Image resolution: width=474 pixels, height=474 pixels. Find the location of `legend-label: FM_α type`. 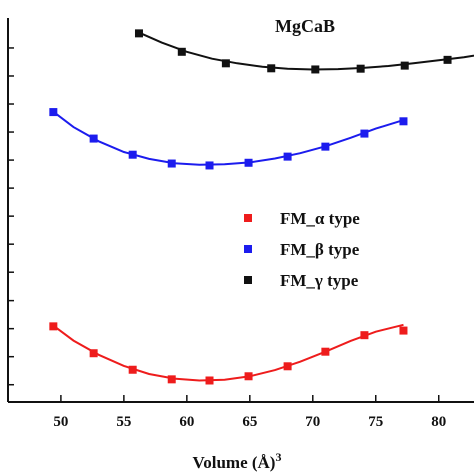

legend-label: FM_α type is located at coordinates (320, 218).